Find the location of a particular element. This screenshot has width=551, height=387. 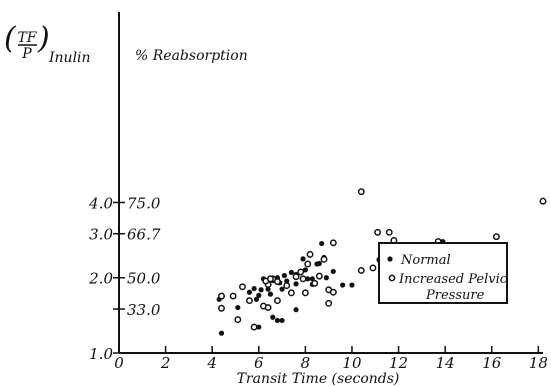

legend-marker-open is located at coordinates (392, 278).